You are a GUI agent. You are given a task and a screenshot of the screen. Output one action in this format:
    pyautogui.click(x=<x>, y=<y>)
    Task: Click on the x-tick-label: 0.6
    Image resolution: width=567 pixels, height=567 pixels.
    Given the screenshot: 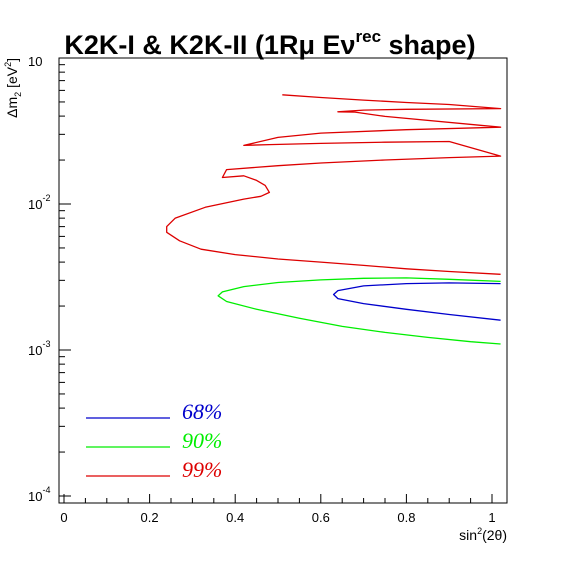 What is the action you would take?
    pyautogui.click(x=321, y=517)
    